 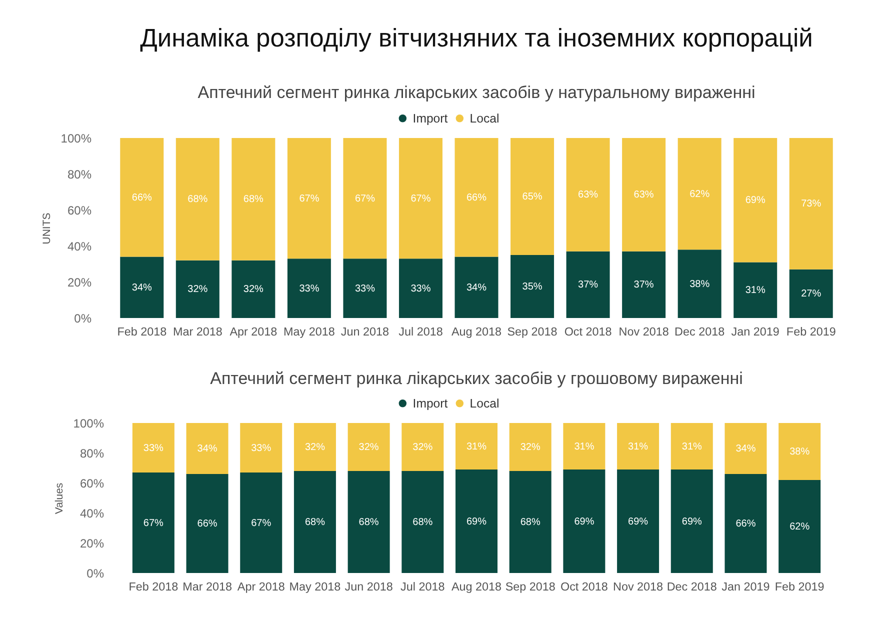 I want to click on data-label: 35%, so click(x=532, y=287).